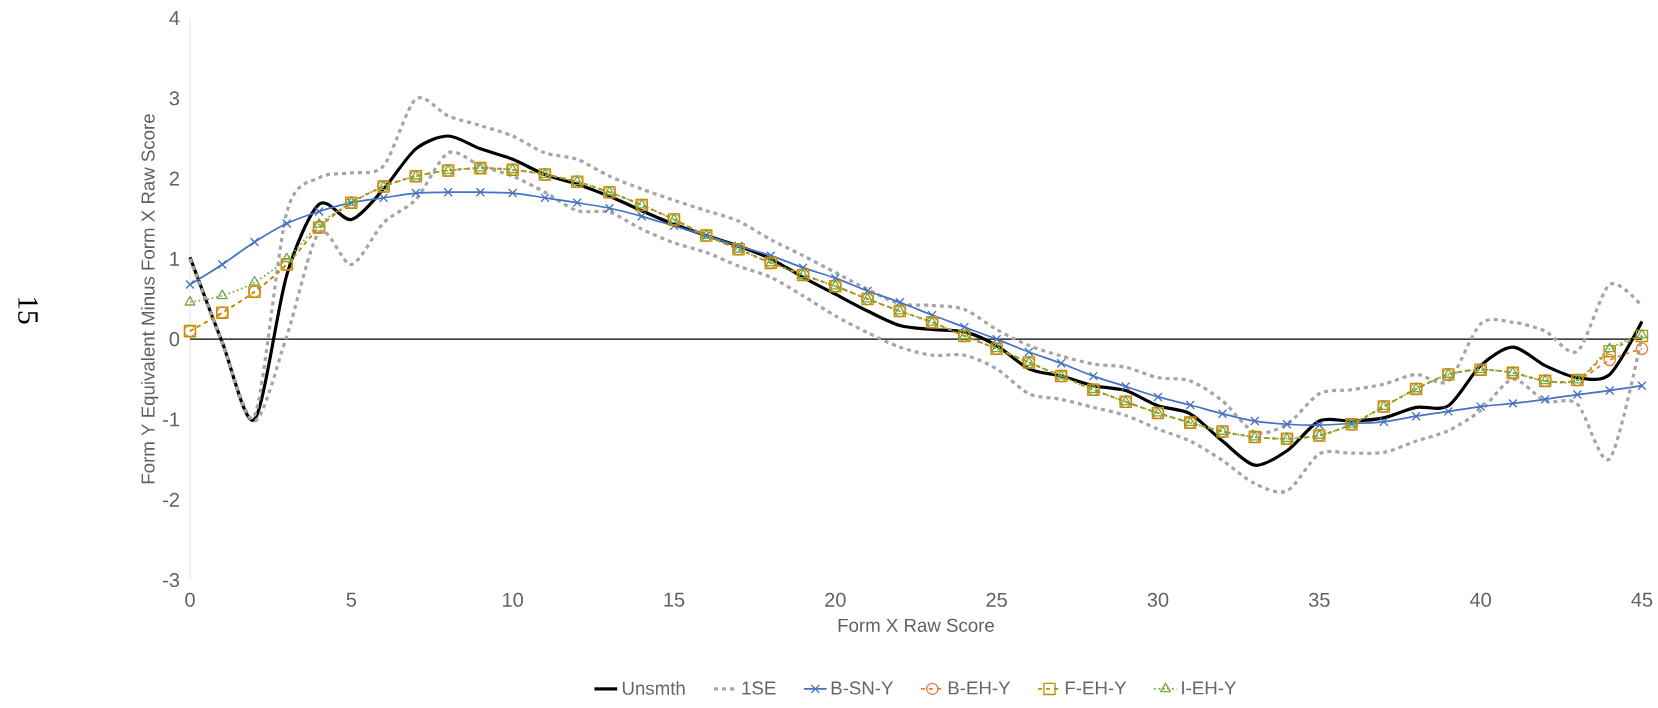  I want to click on x-tick-label: 0, so click(190, 599).